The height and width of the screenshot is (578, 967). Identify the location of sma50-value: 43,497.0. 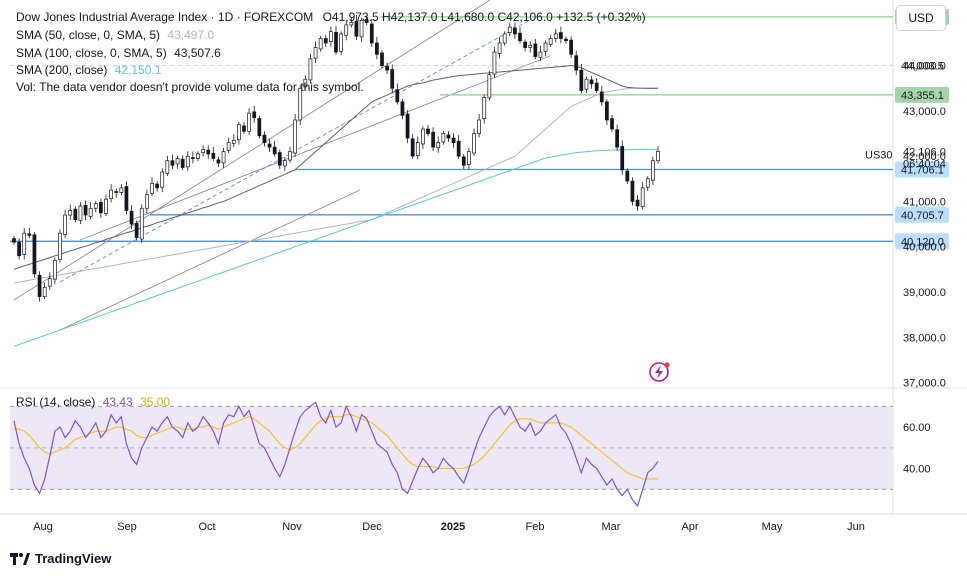
(191, 35).